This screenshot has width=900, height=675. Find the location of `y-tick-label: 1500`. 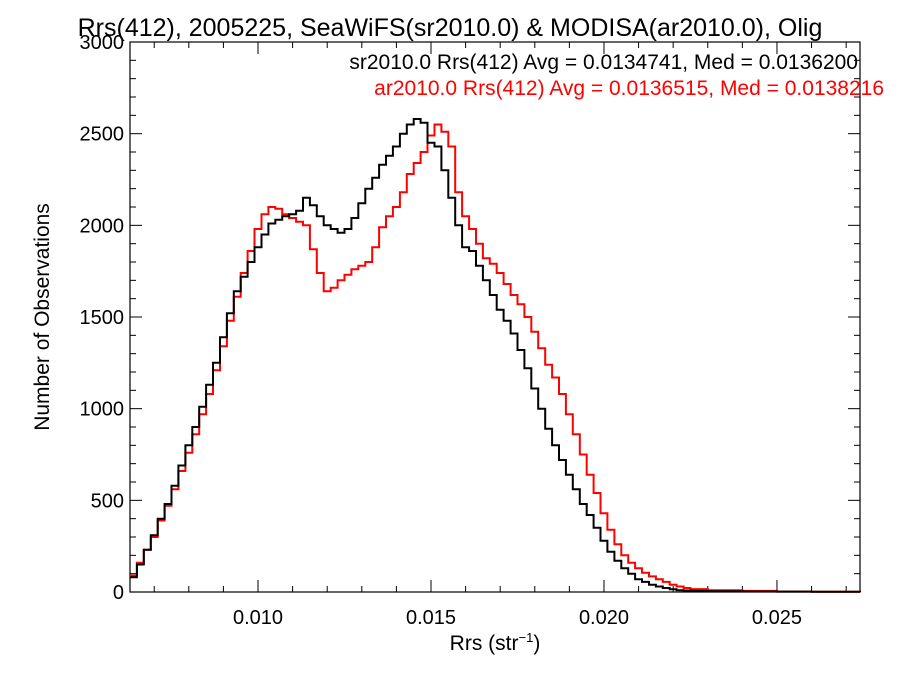

y-tick-label: 1500 is located at coordinates (102, 318).